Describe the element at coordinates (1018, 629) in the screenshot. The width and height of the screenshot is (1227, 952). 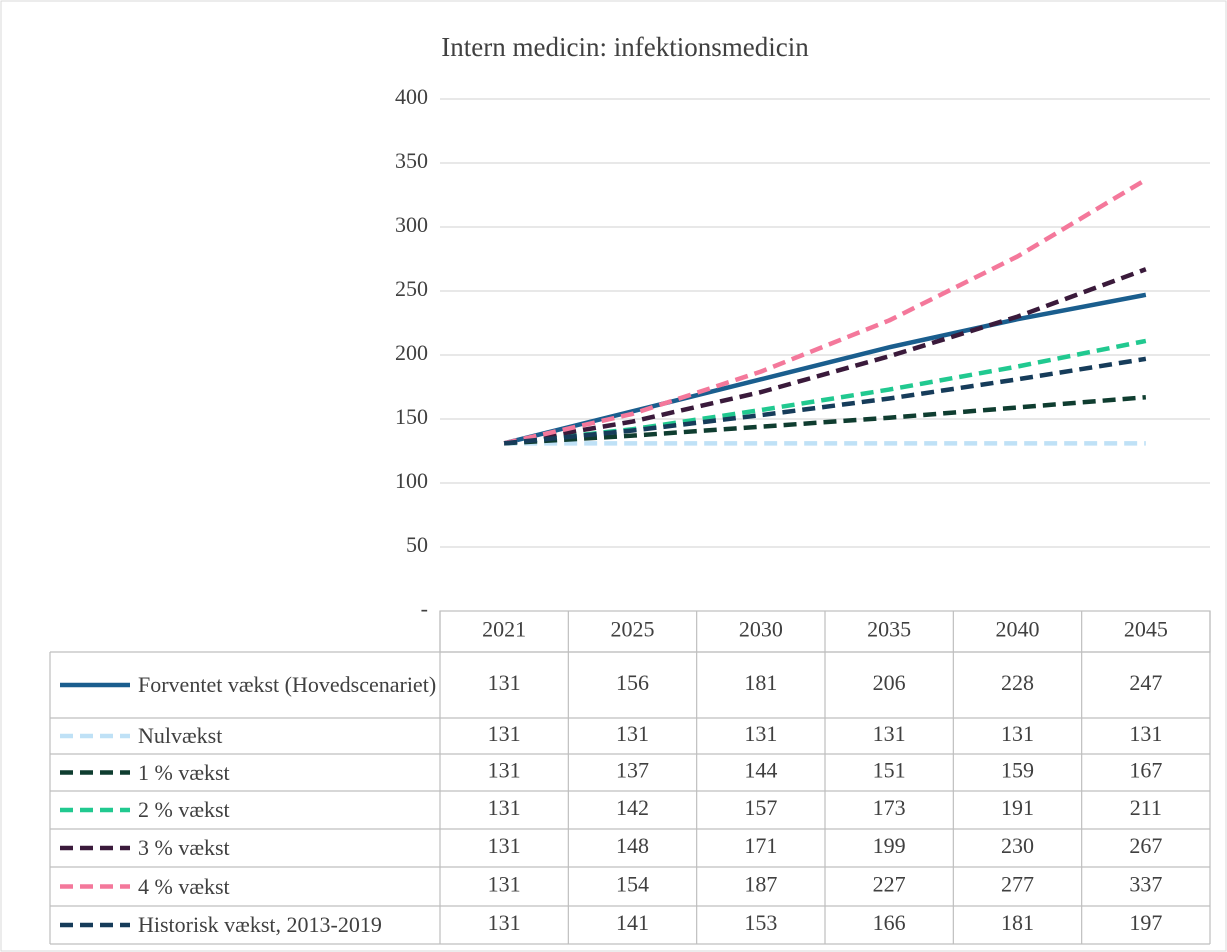
I see `x-tick-label: 2040` at that location.